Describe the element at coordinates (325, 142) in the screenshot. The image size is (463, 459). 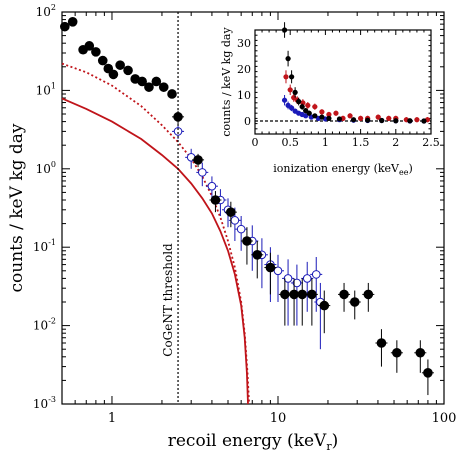
I see `inset-x-tick-label: 1` at that location.